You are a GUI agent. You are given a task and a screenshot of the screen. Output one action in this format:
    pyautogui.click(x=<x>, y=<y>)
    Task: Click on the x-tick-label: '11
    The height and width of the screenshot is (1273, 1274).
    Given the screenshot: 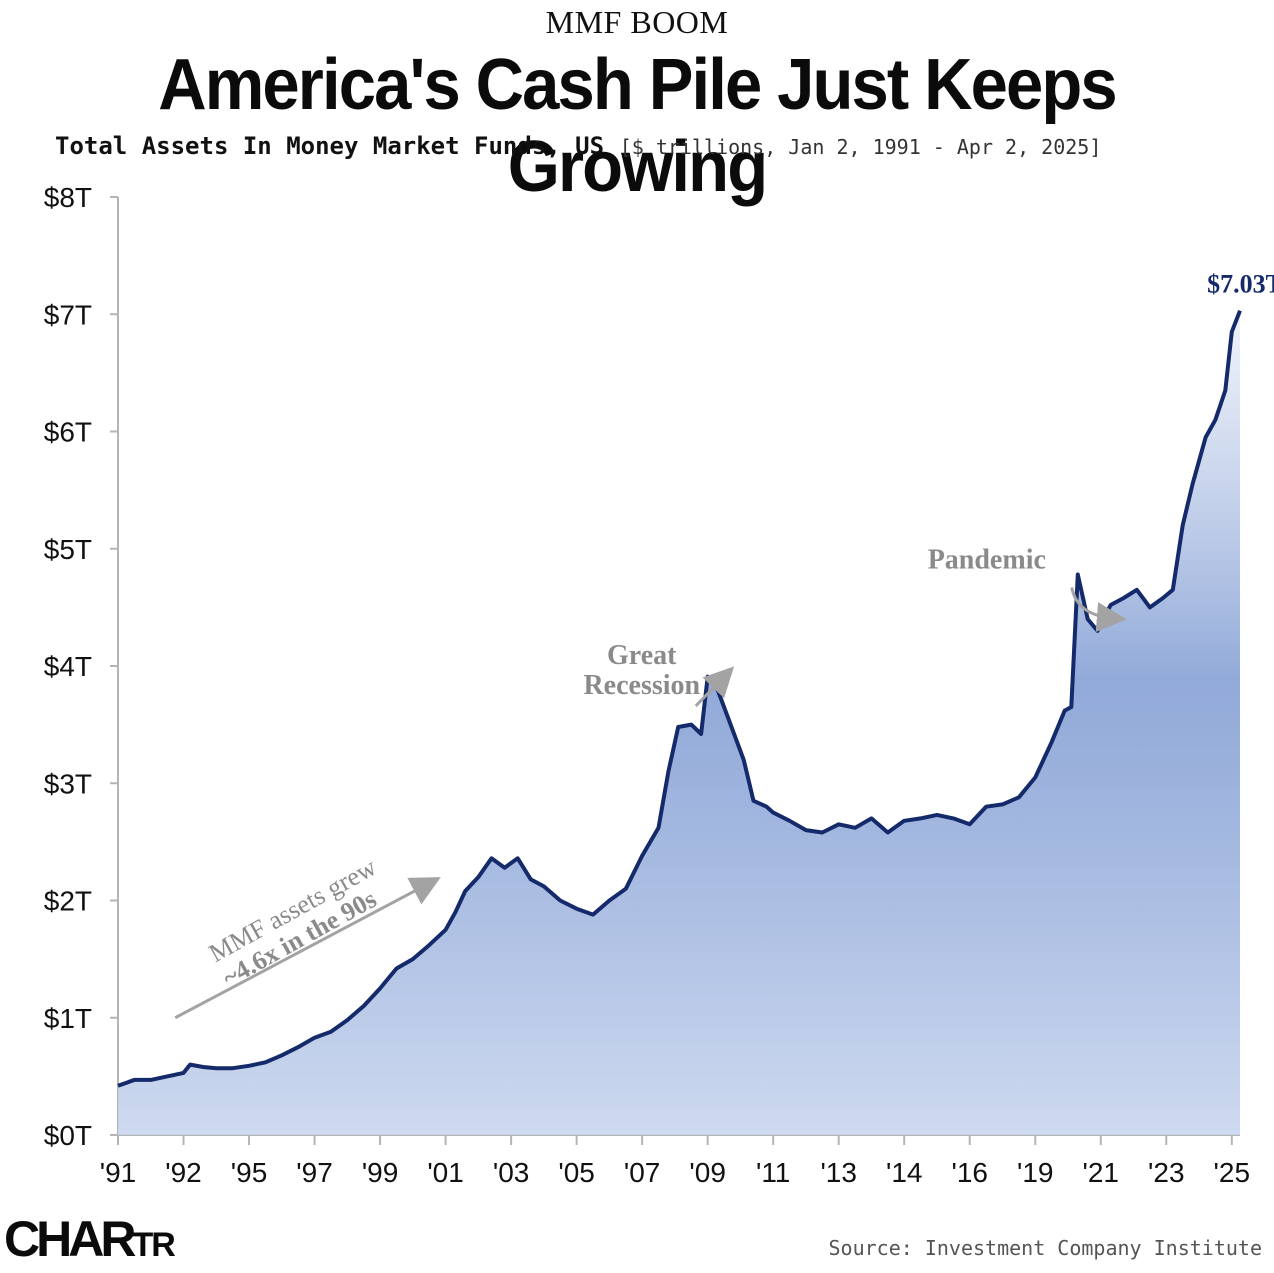 What is the action you would take?
    pyautogui.click(x=773, y=1172)
    